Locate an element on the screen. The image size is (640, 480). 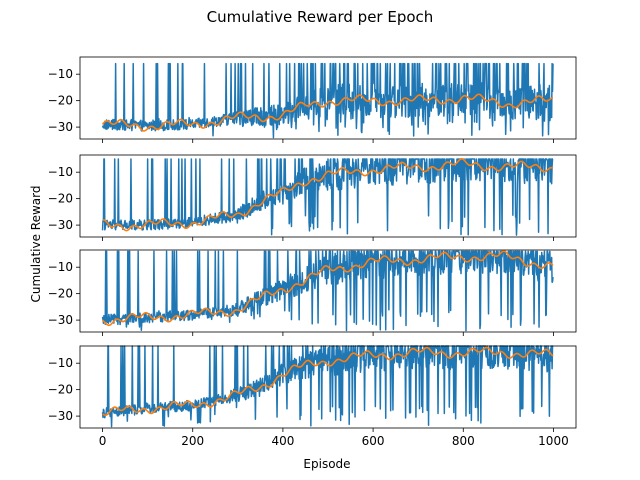
subplot-3: −30 −20 −10 is located at coordinates (312, 292).